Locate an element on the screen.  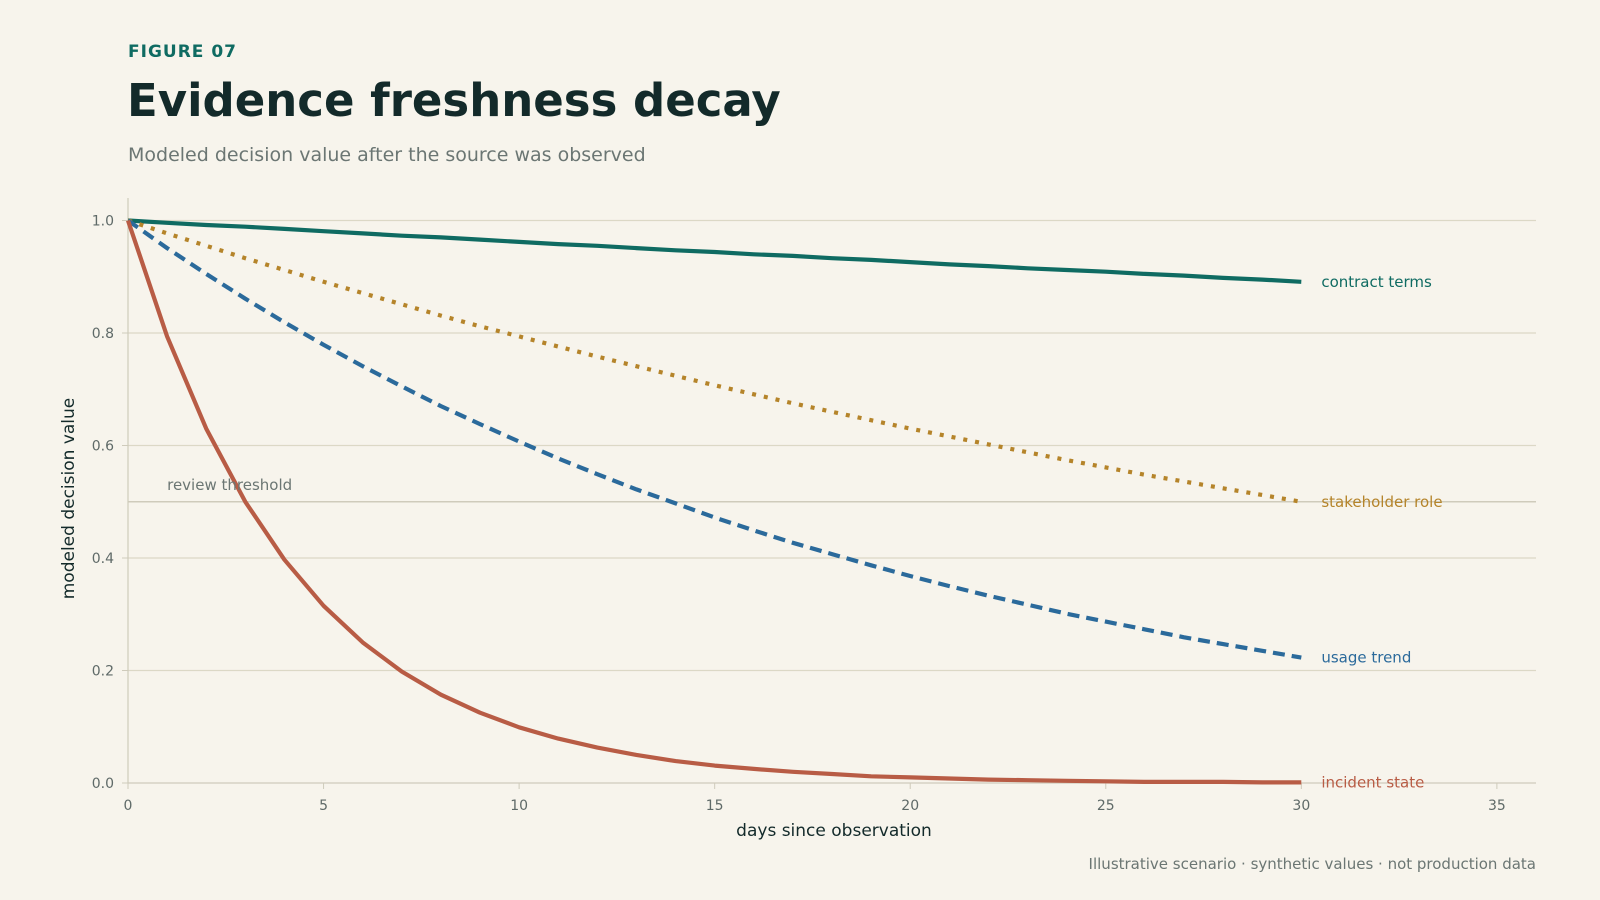
x-tick-label: 0 is located at coordinates (128, 806).